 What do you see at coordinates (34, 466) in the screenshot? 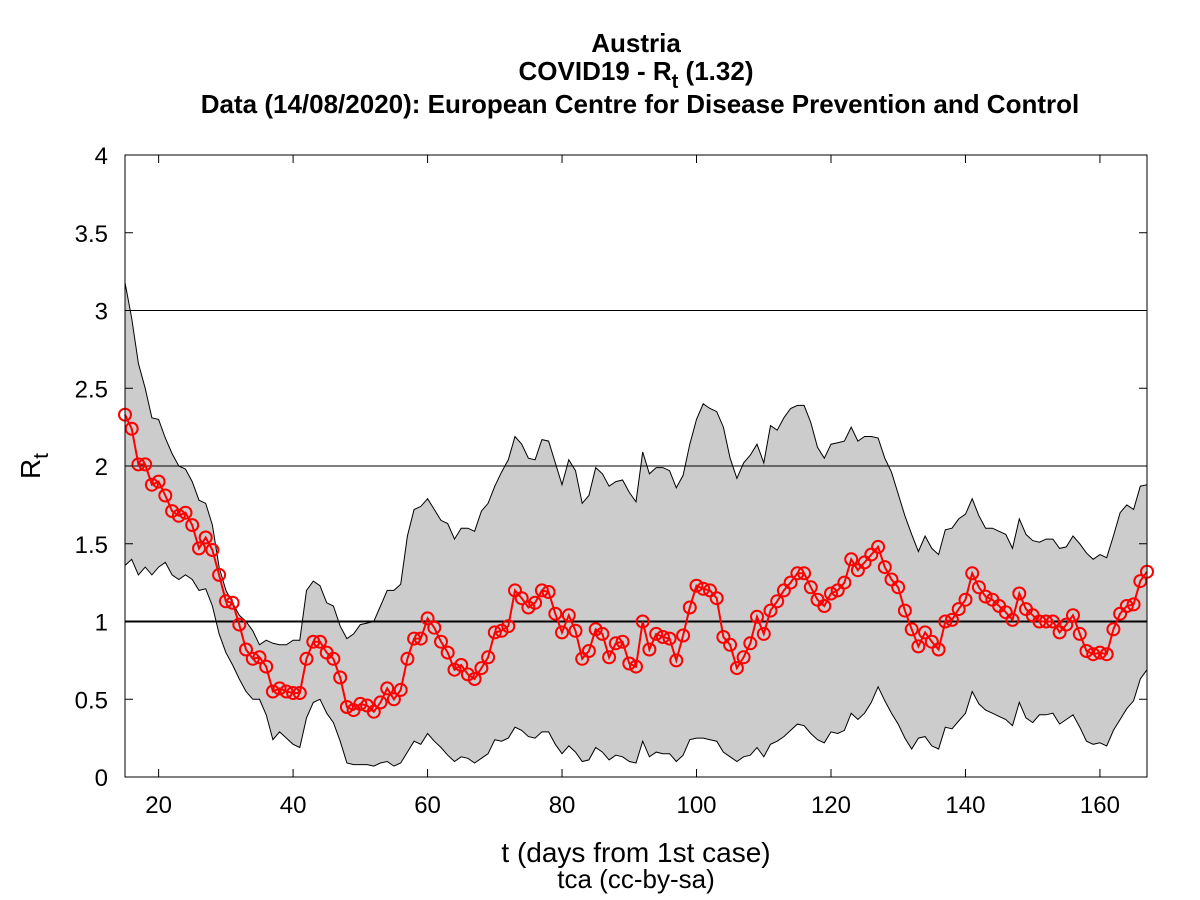
I see `y-axis-label: Rt` at bounding box center [34, 466].